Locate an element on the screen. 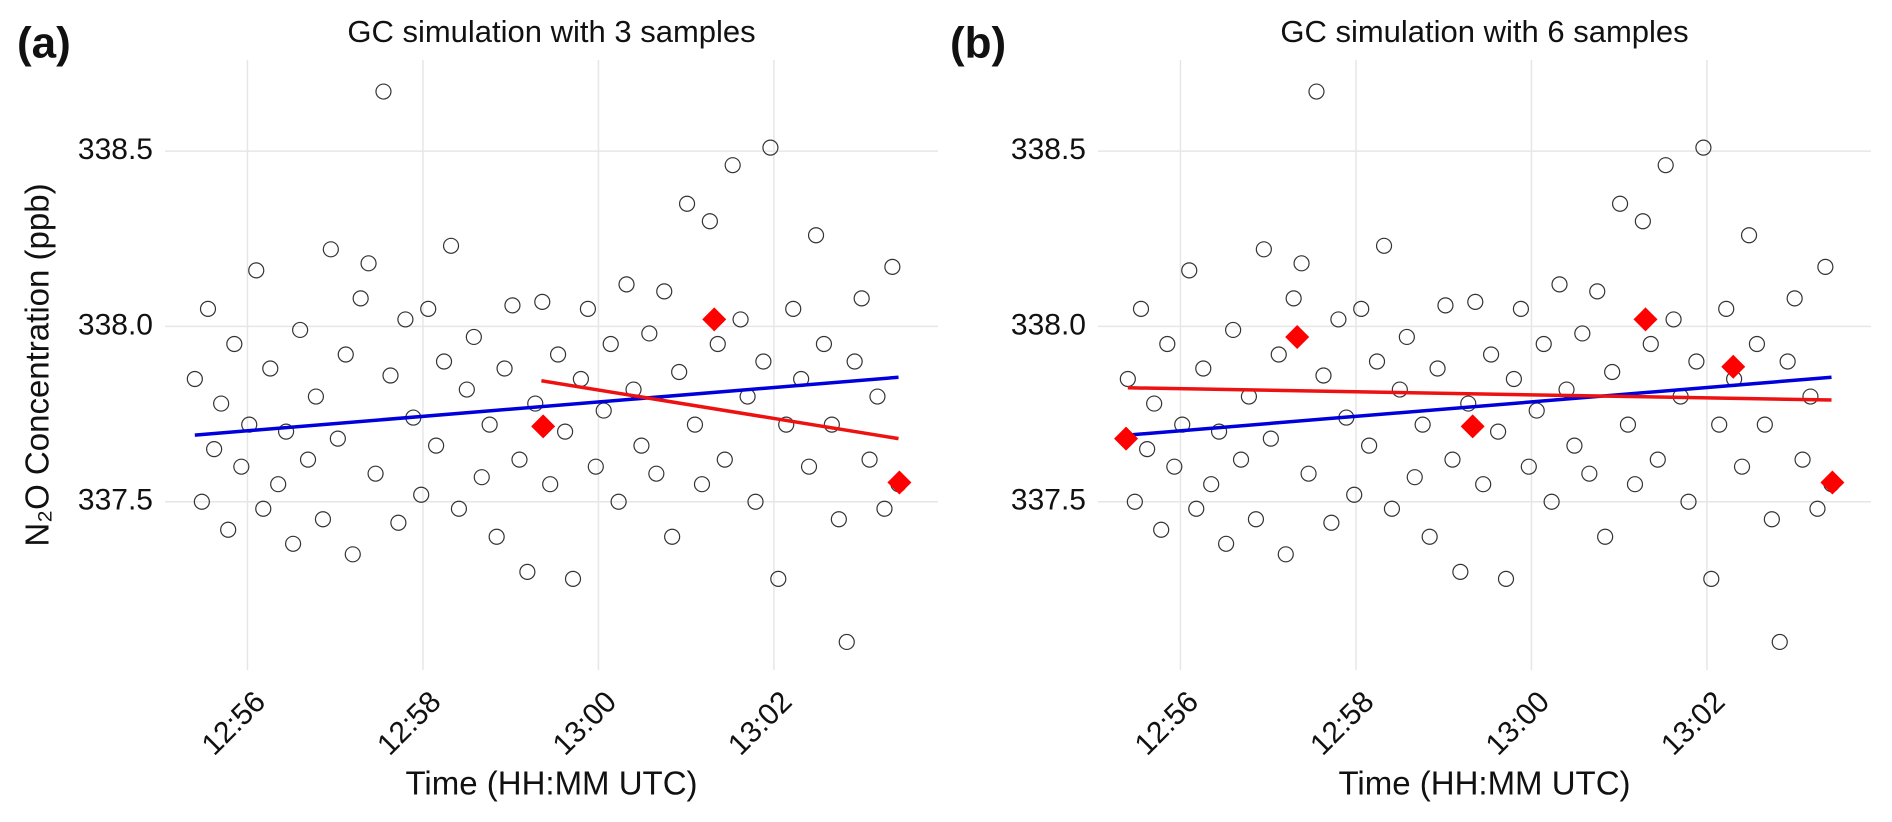 The width and height of the screenshot is (1892, 822). x-tick-label: 13:00 is located at coordinates (585, 723).